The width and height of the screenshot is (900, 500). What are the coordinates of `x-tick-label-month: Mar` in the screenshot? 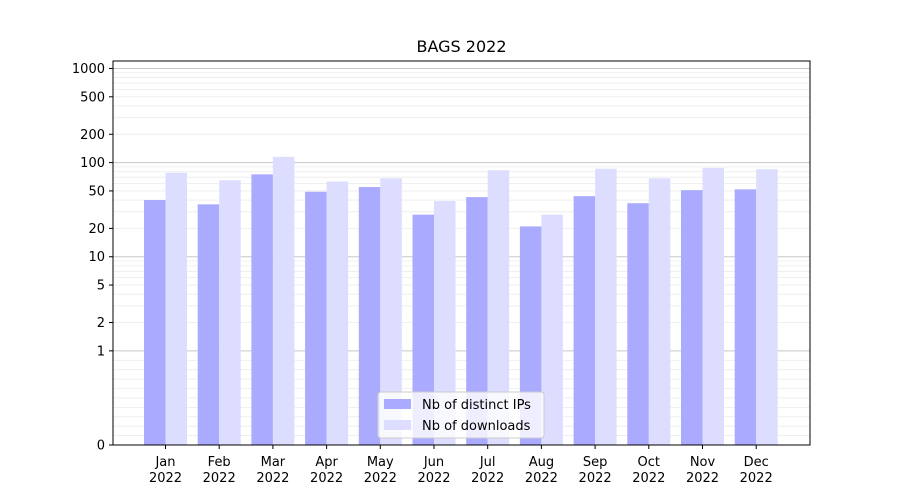 It's located at (273, 462).